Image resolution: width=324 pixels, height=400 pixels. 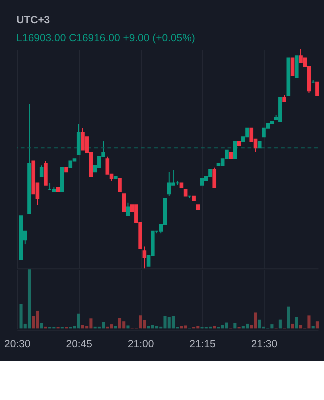 What do you see at coordinates (141, 344) in the screenshot?
I see `x-tick-label: 21:00` at bounding box center [141, 344].